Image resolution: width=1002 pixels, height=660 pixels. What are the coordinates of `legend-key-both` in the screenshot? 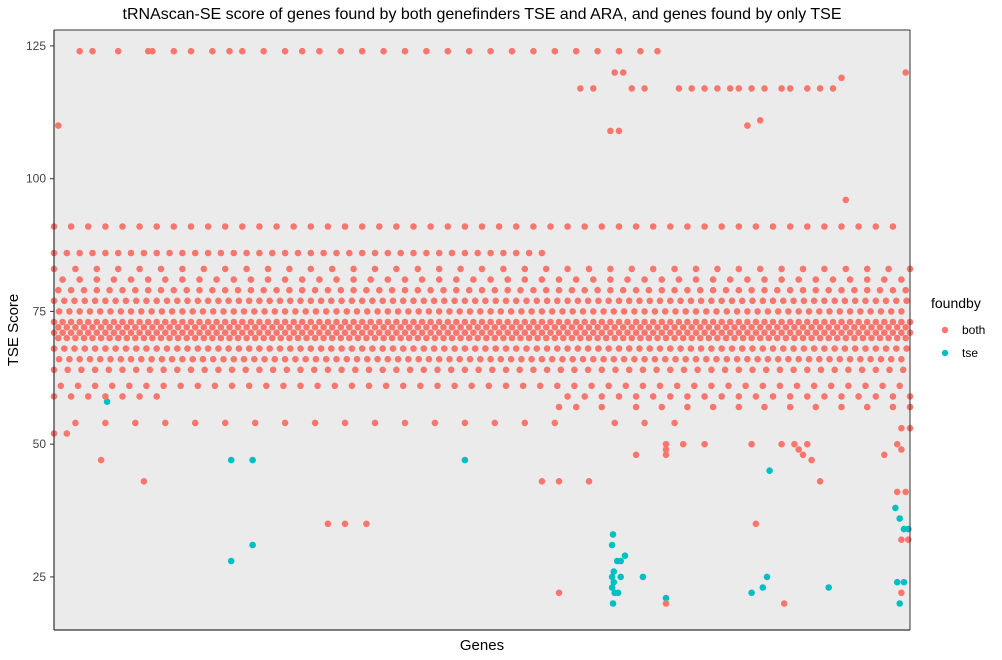 It's located at (945, 330).